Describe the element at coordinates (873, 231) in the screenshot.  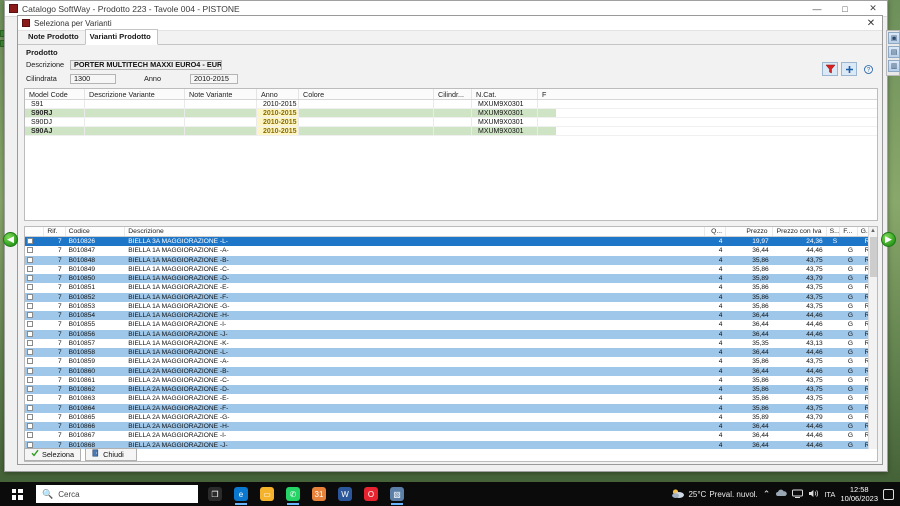
I see `scroll-up-icon: ▲` at that location.